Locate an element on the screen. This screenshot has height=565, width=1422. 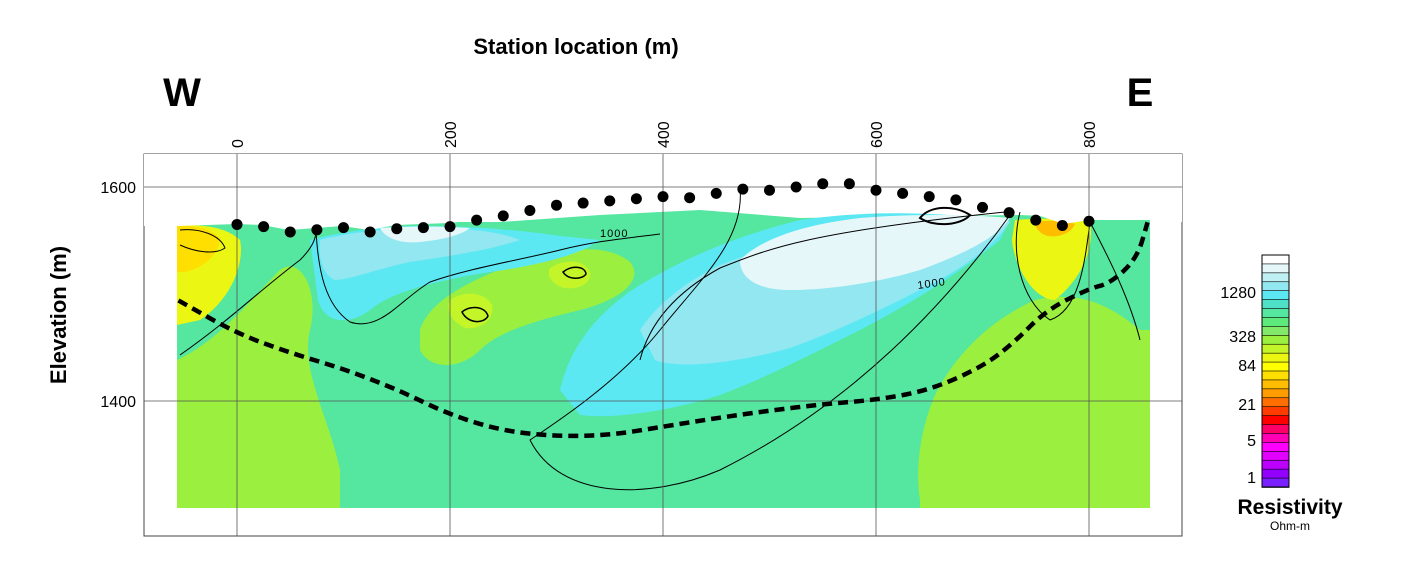
y-tick-label: 1400 is located at coordinates (118, 402).